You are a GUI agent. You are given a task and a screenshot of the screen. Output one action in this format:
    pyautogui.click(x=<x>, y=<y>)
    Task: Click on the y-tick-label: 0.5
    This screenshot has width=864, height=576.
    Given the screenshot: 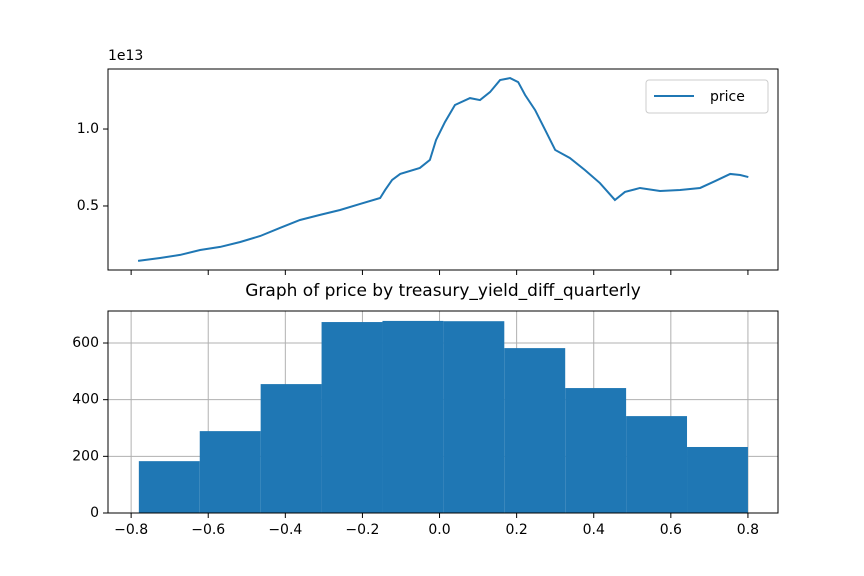 What is the action you would take?
    pyautogui.click(x=88, y=206)
    